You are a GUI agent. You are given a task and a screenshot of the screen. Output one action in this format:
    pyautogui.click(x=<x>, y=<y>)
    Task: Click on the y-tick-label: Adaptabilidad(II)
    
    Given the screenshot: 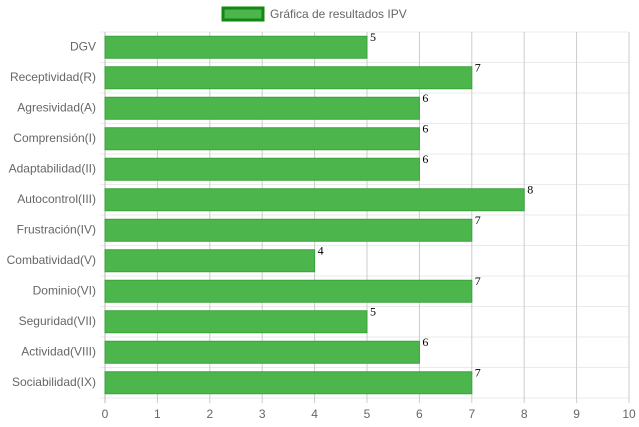 What is the action you would take?
    pyautogui.click(x=52, y=168)
    